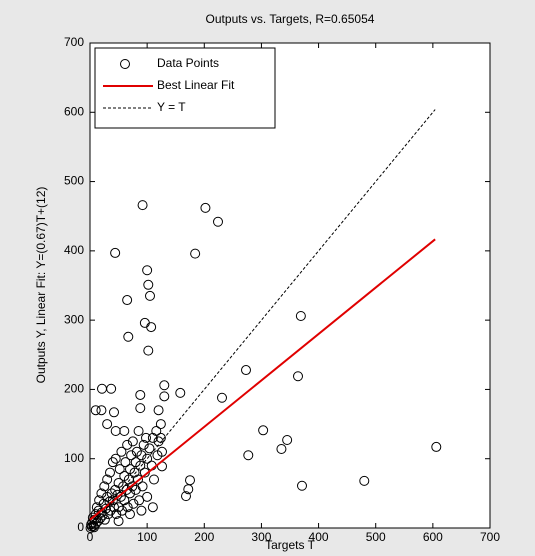 The image size is (535, 556). Describe the element at coordinates (147, 537) in the screenshot. I see `x-tick-label: 100` at that location.